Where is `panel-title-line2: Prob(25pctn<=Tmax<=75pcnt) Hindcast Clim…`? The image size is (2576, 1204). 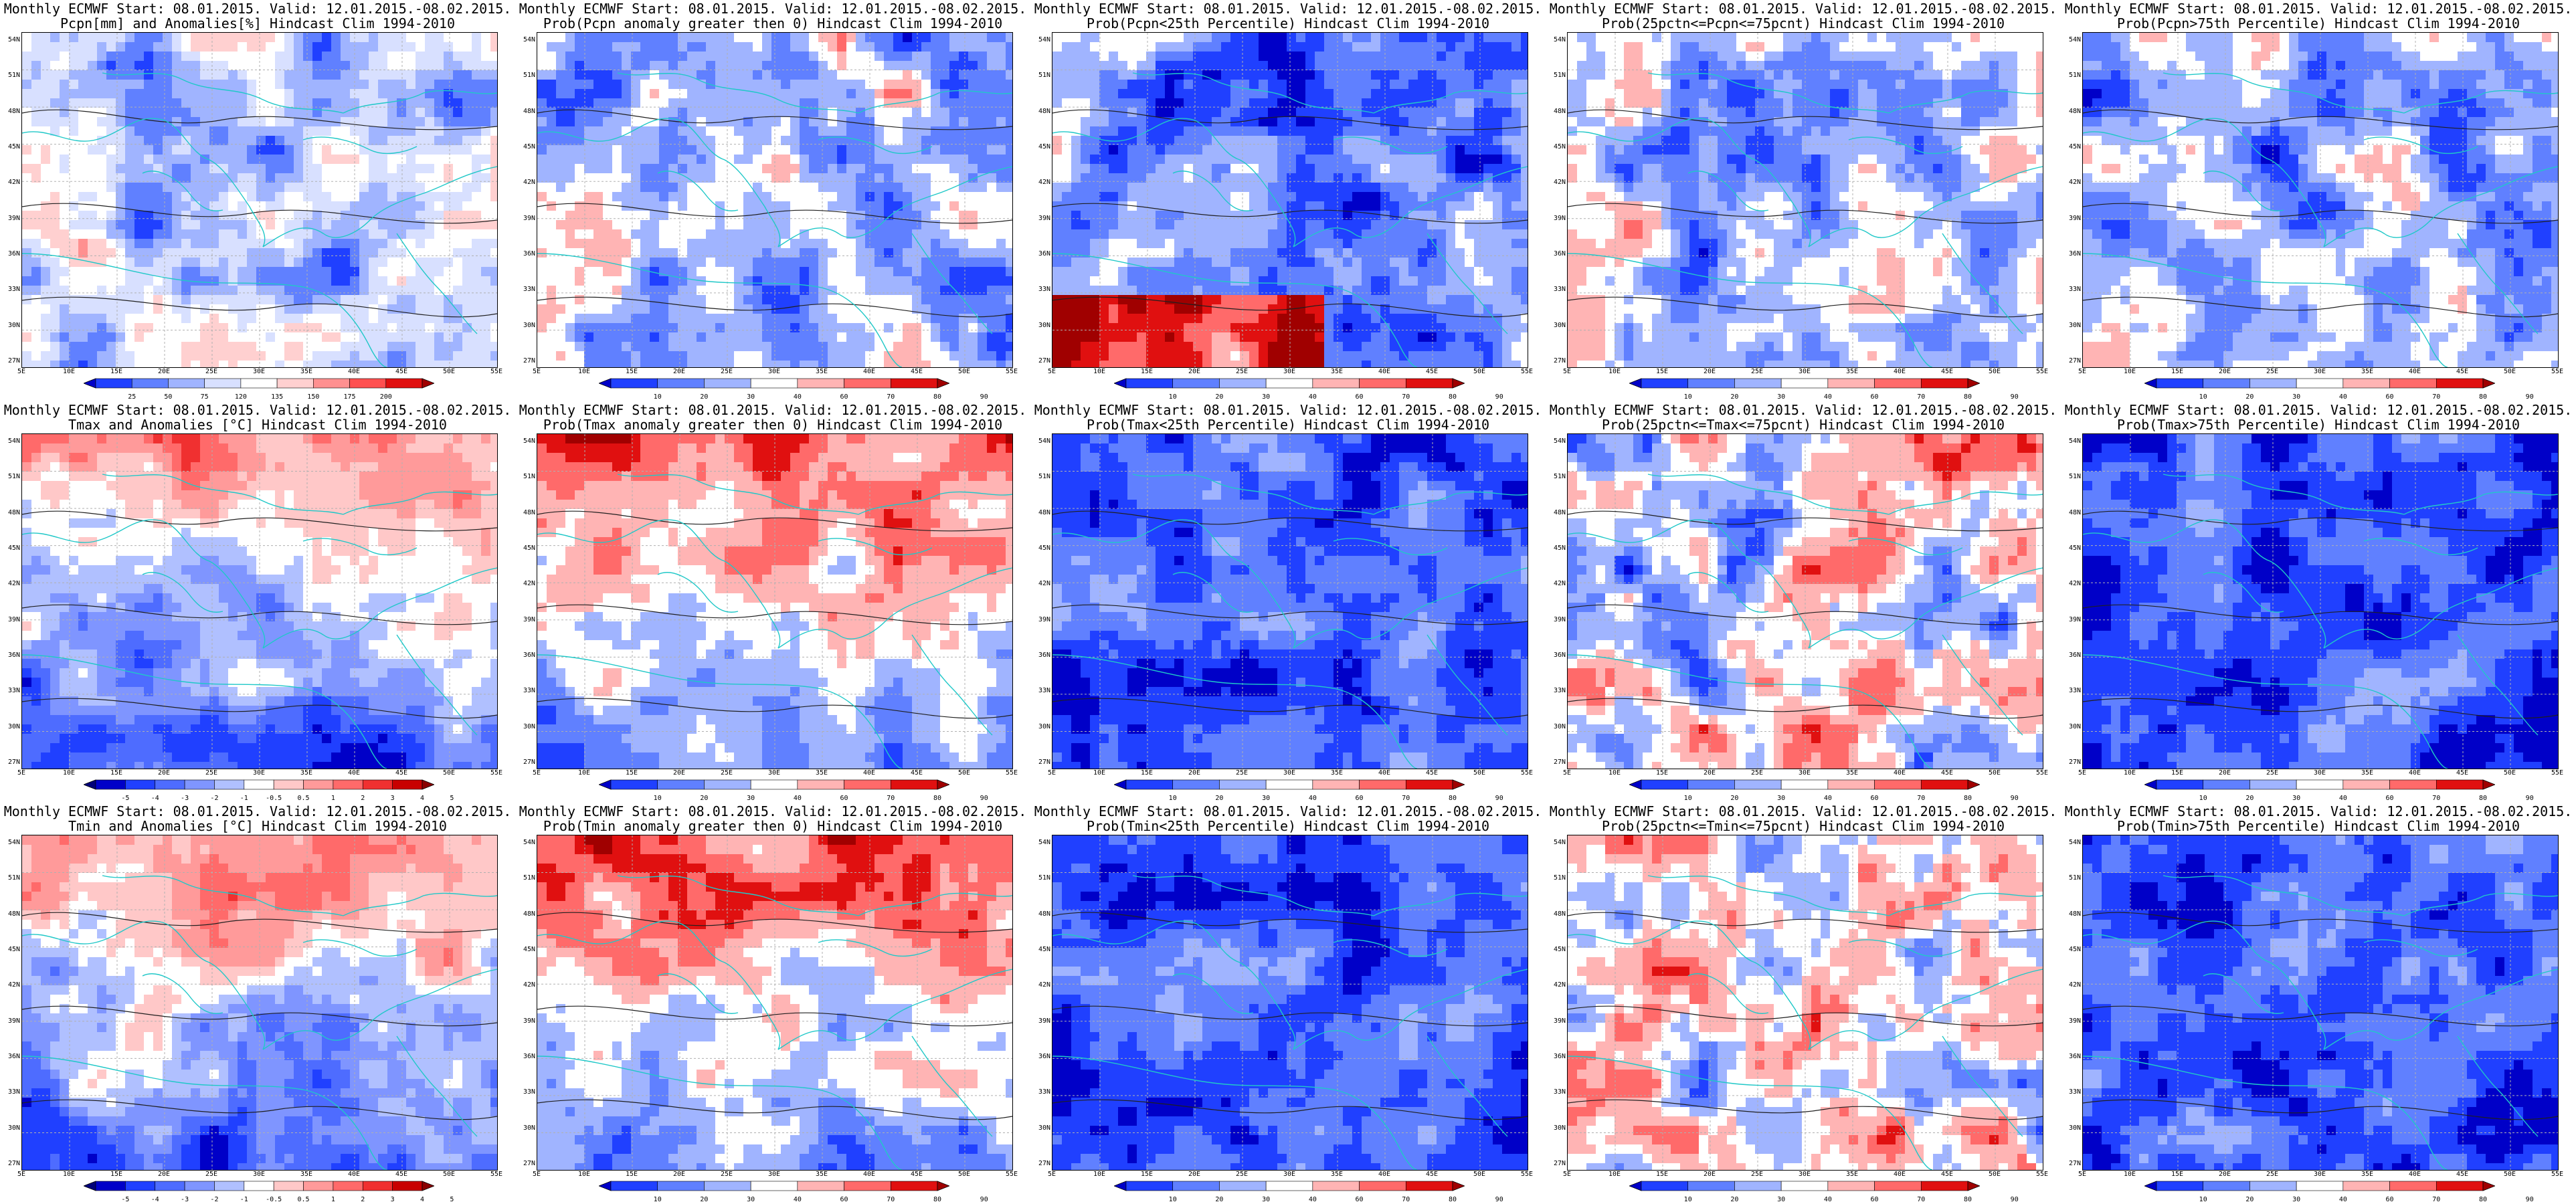
panel-title-line2: Prob(25pctn<=Tmax<=75pcnt) Hindcast Clim… is located at coordinates (1803, 424).